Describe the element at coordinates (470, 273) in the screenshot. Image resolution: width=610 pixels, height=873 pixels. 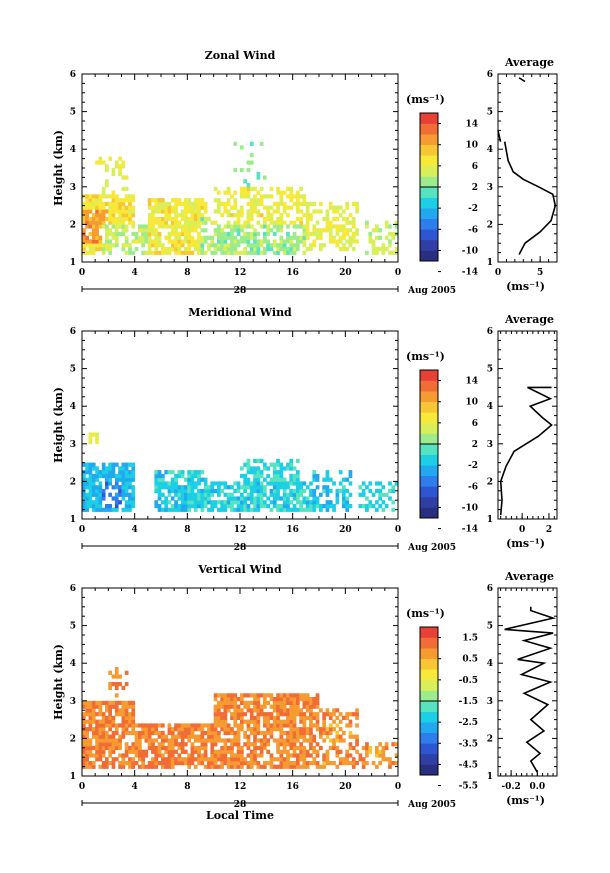
I see `colorbar-tick-label: -14` at that location.